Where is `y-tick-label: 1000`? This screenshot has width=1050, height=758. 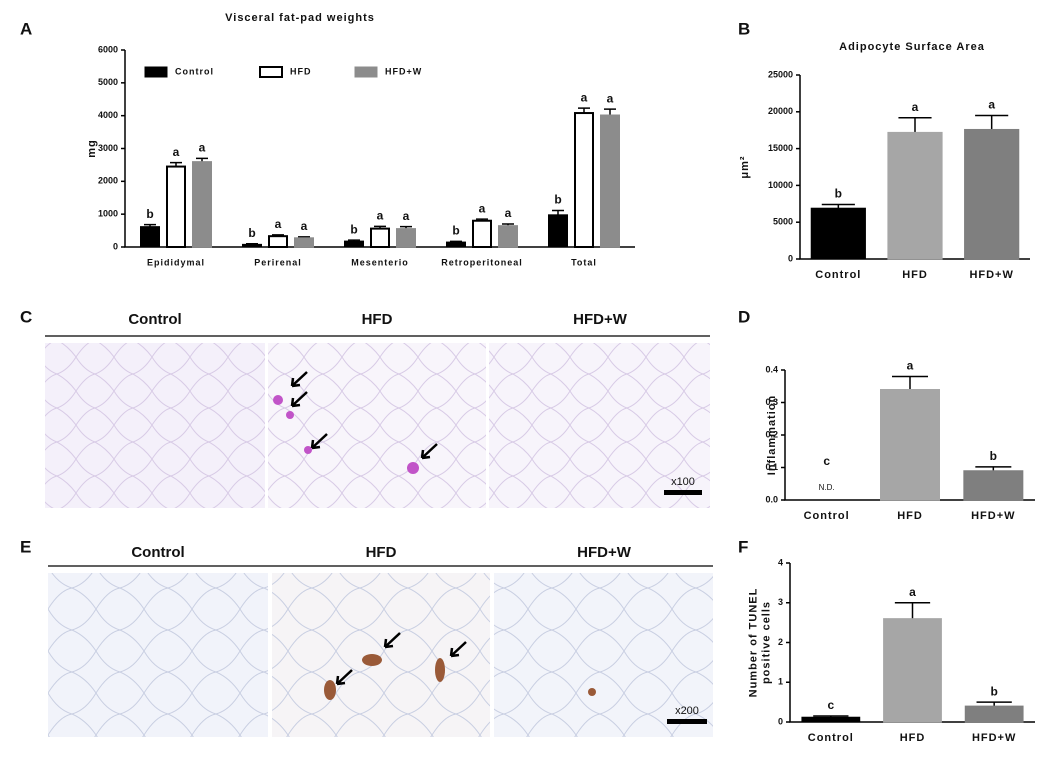 y-tick-label: 1000 is located at coordinates (108, 214).